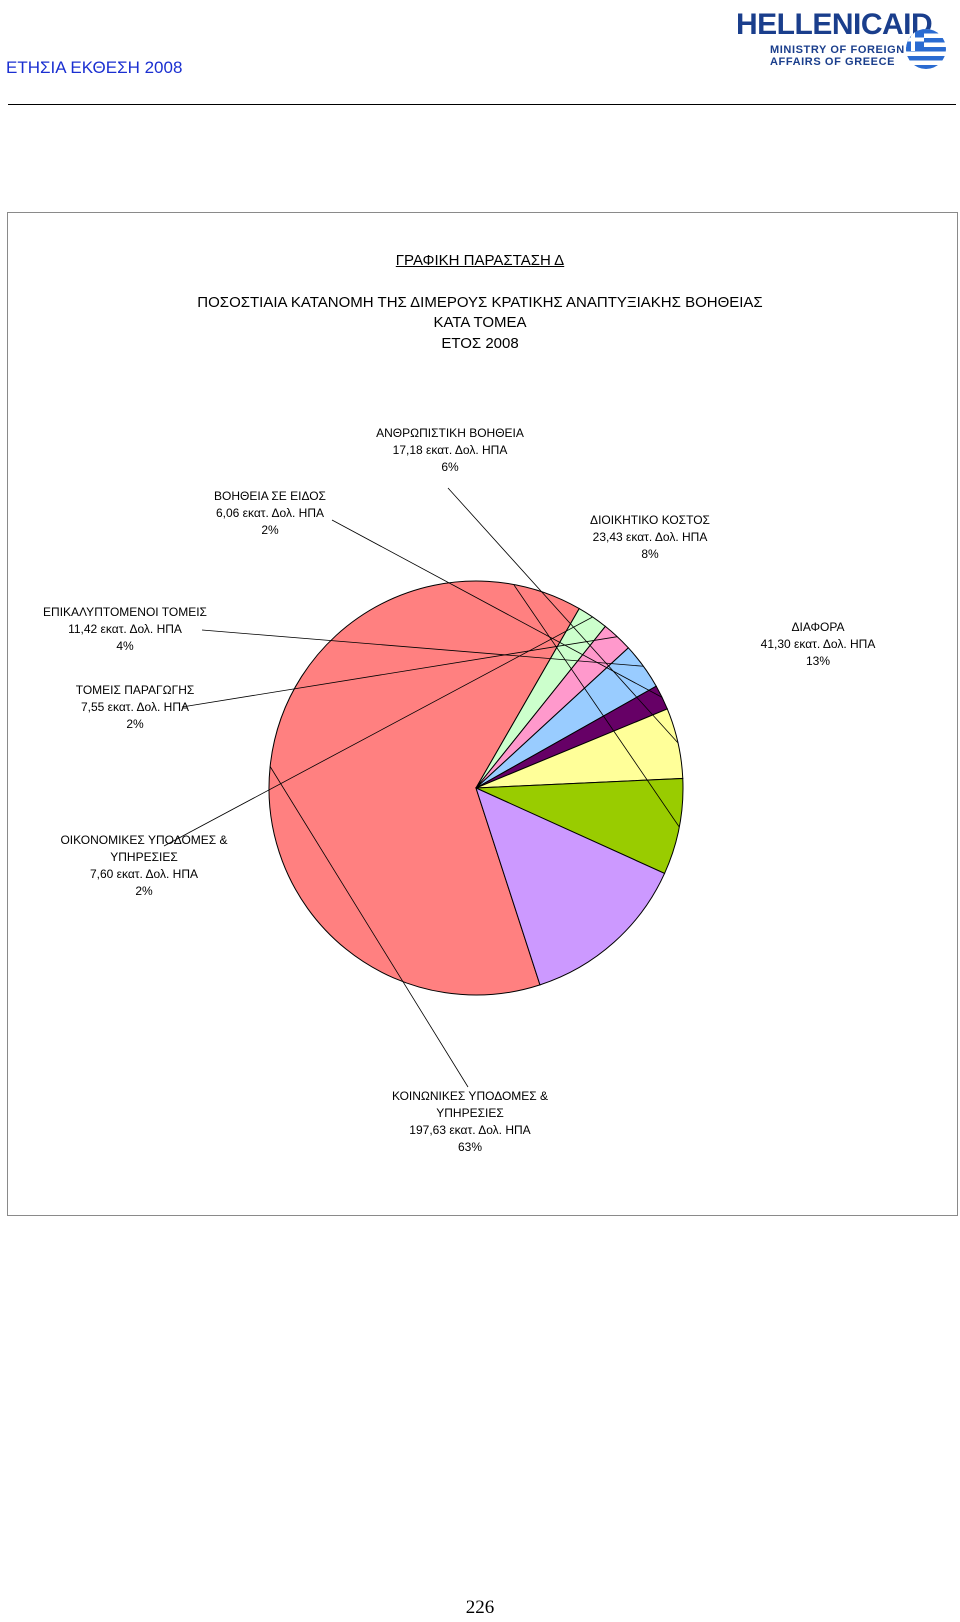 The width and height of the screenshot is (960, 1622). I want to click on logo-line-1: MINISTRY OF FOREIGN, so click(837, 50).